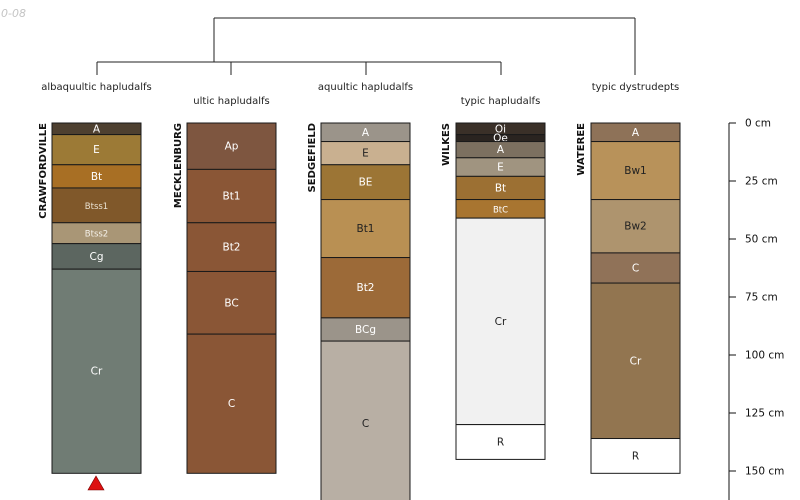 The width and height of the screenshot is (800, 500). What do you see at coordinates (312, 157) in the screenshot?
I see `profile-name: SEDGEFIELD` at bounding box center [312, 157].